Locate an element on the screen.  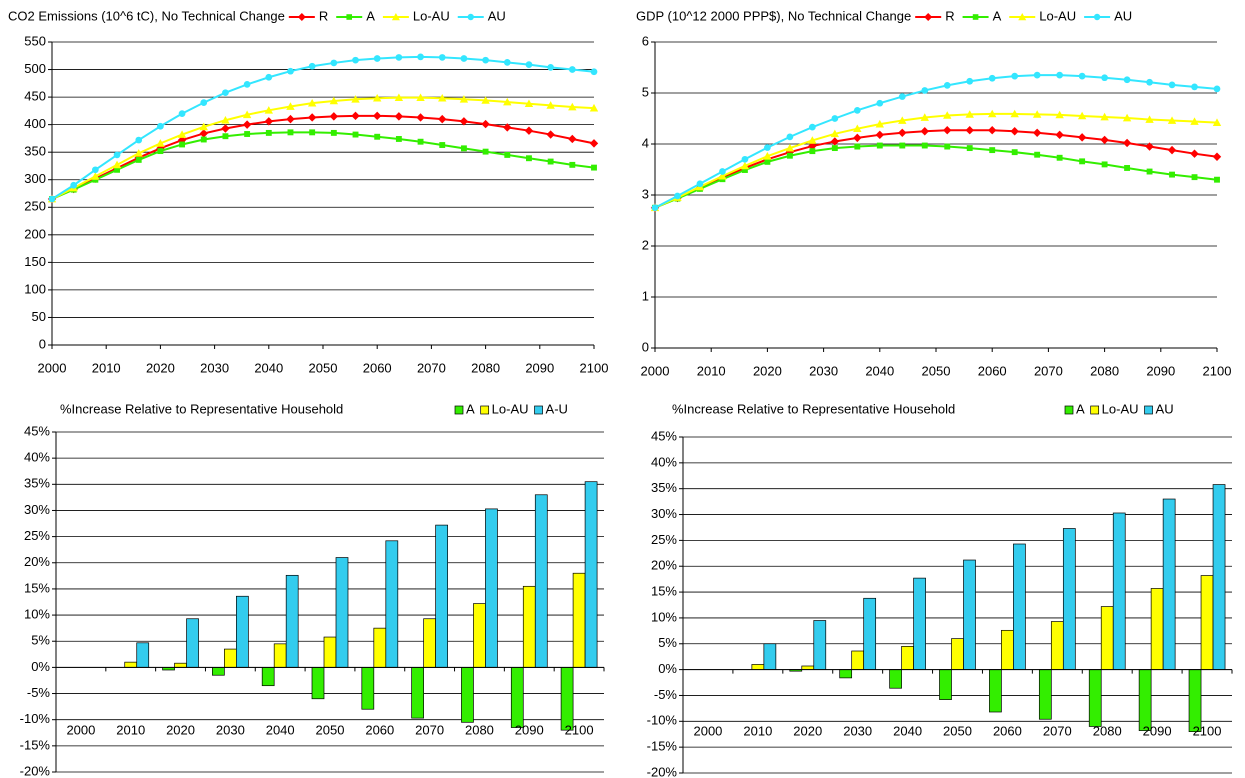
legend-label: R is located at coordinates (323, 15).